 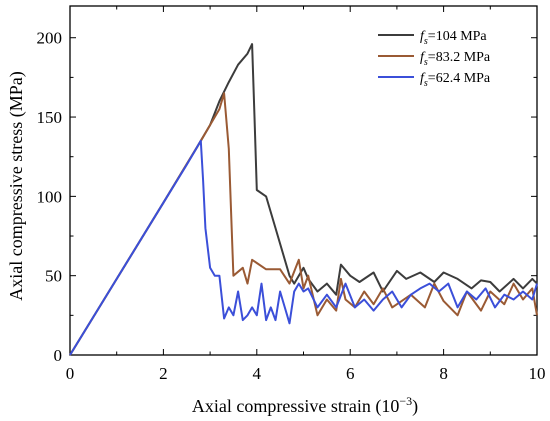 I want to click on y-tick-label: 50, so click(x=53, y=276).